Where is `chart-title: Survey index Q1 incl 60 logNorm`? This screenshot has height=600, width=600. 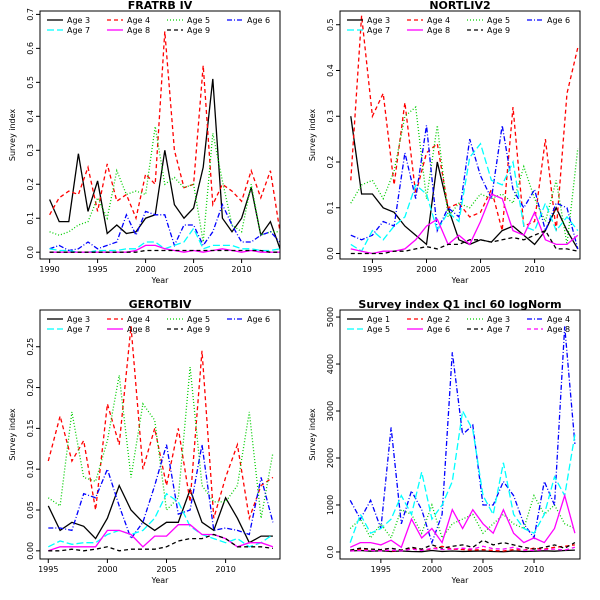
chart-title: Survey index Q1 incl 60 logNorm is located at coordinates (459, 304).